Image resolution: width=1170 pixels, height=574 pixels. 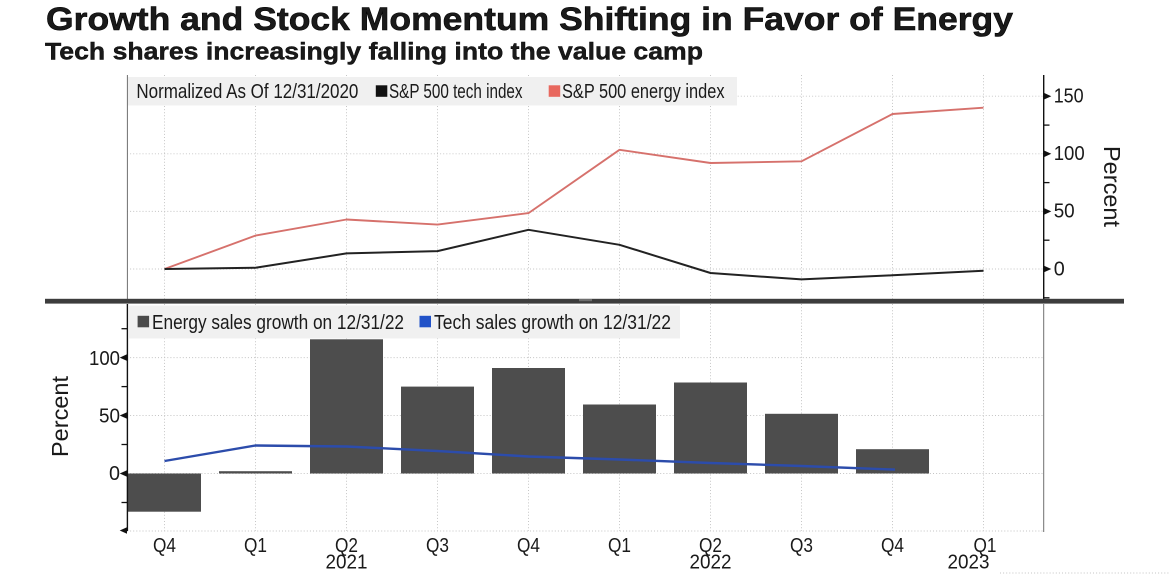 I want to click on svg-text: Normalized As Of 12/31/2020, so click(x=247, y=92).